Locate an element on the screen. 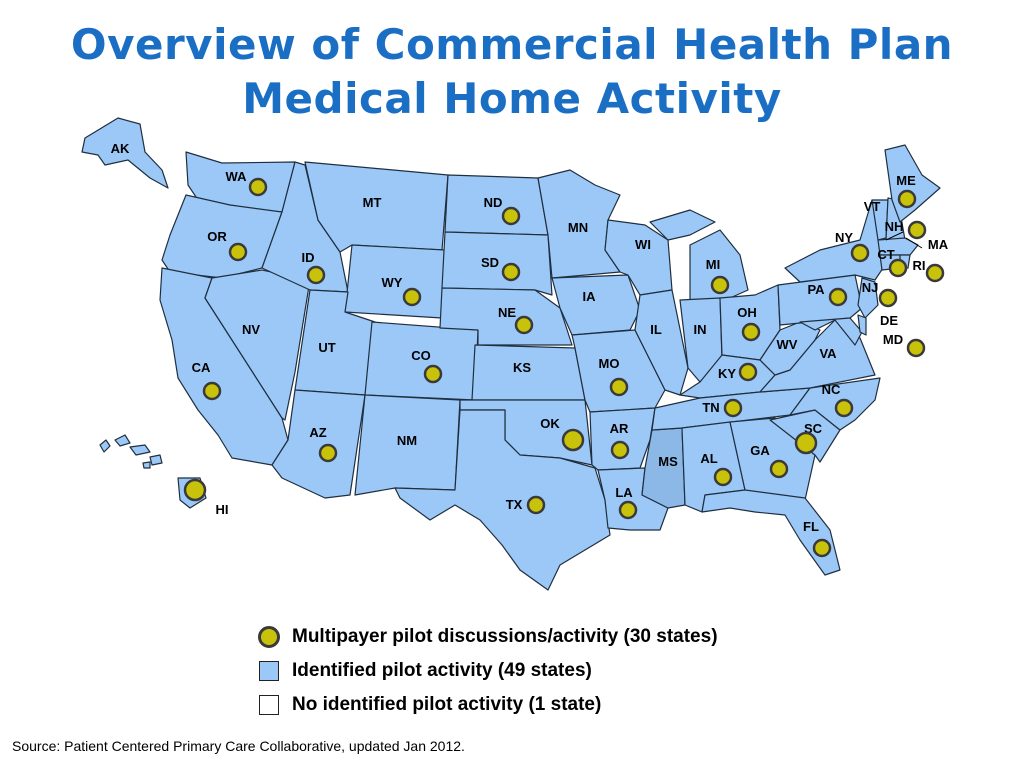 The height and width of the screenshot is (768, 1024). state-shape-fl is located at coordinates (771, 532).